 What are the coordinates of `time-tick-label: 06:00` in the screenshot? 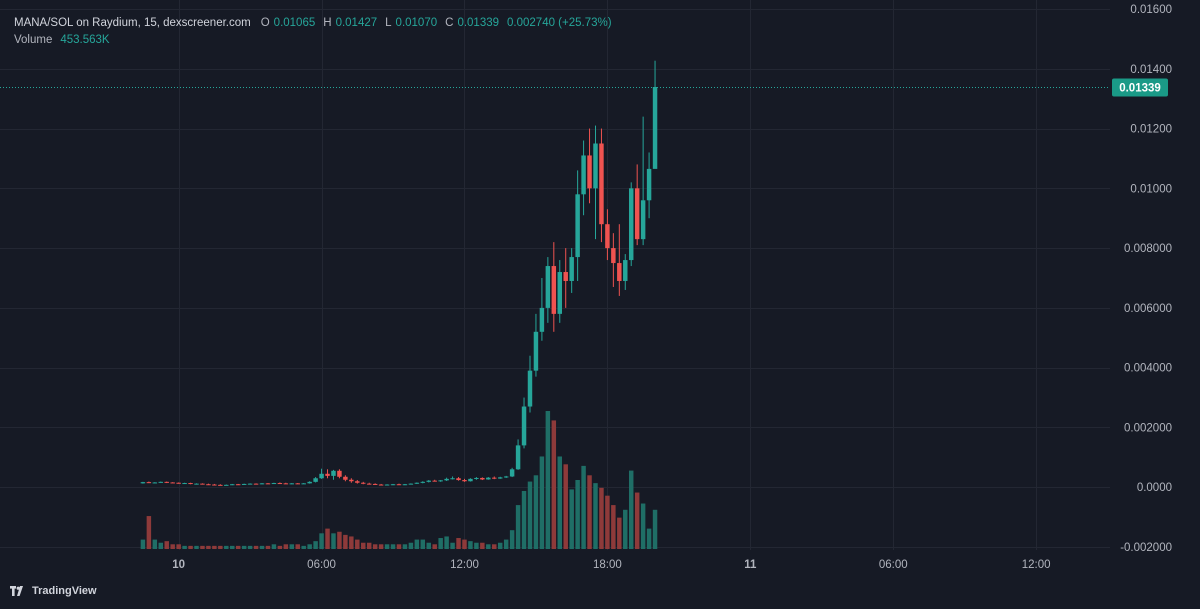 It's located at (321, 565).